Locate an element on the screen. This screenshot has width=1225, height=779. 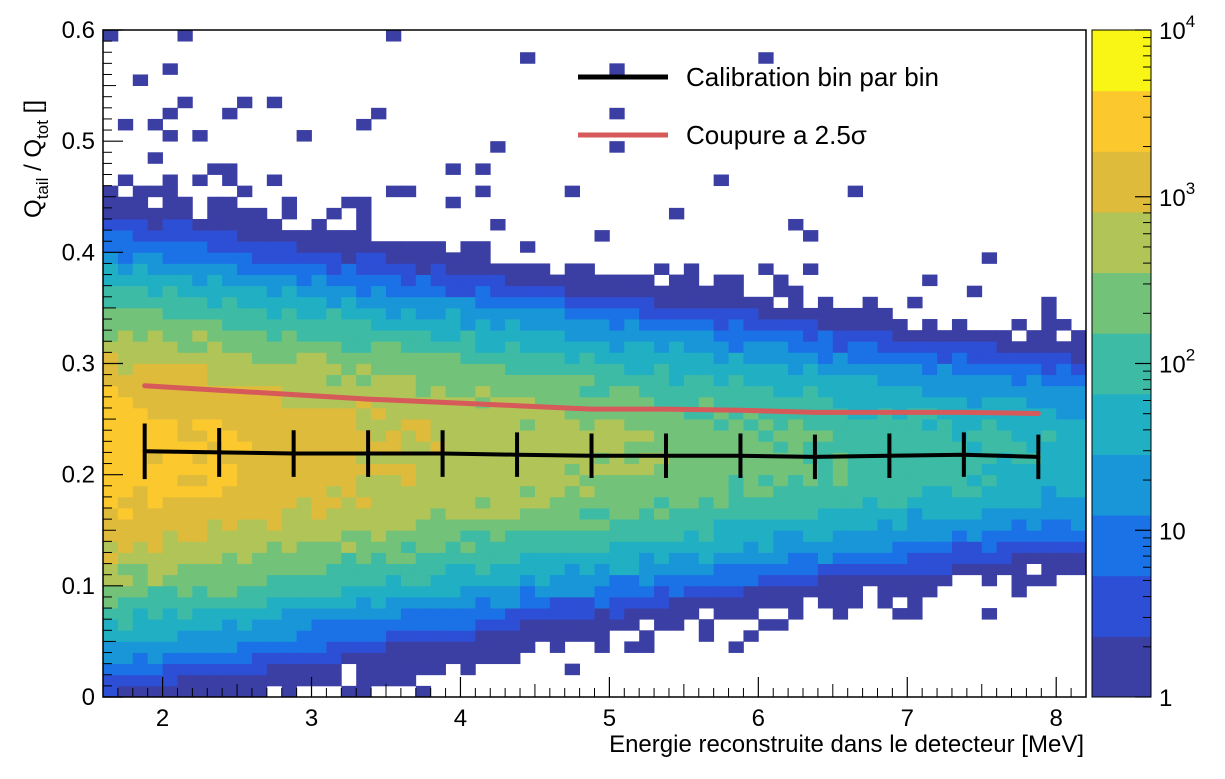
colorbar-tick-label: 103 is located at coordinates (1177, 195).